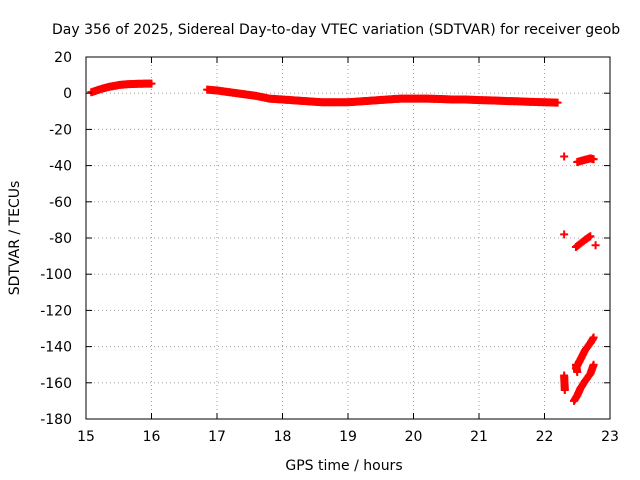 This screenshot has height=480, width=640. What do you see at coordinates (283, 437) in the screenshot?
I see `x-tick-label: 18` at bounding box center [283, 437].